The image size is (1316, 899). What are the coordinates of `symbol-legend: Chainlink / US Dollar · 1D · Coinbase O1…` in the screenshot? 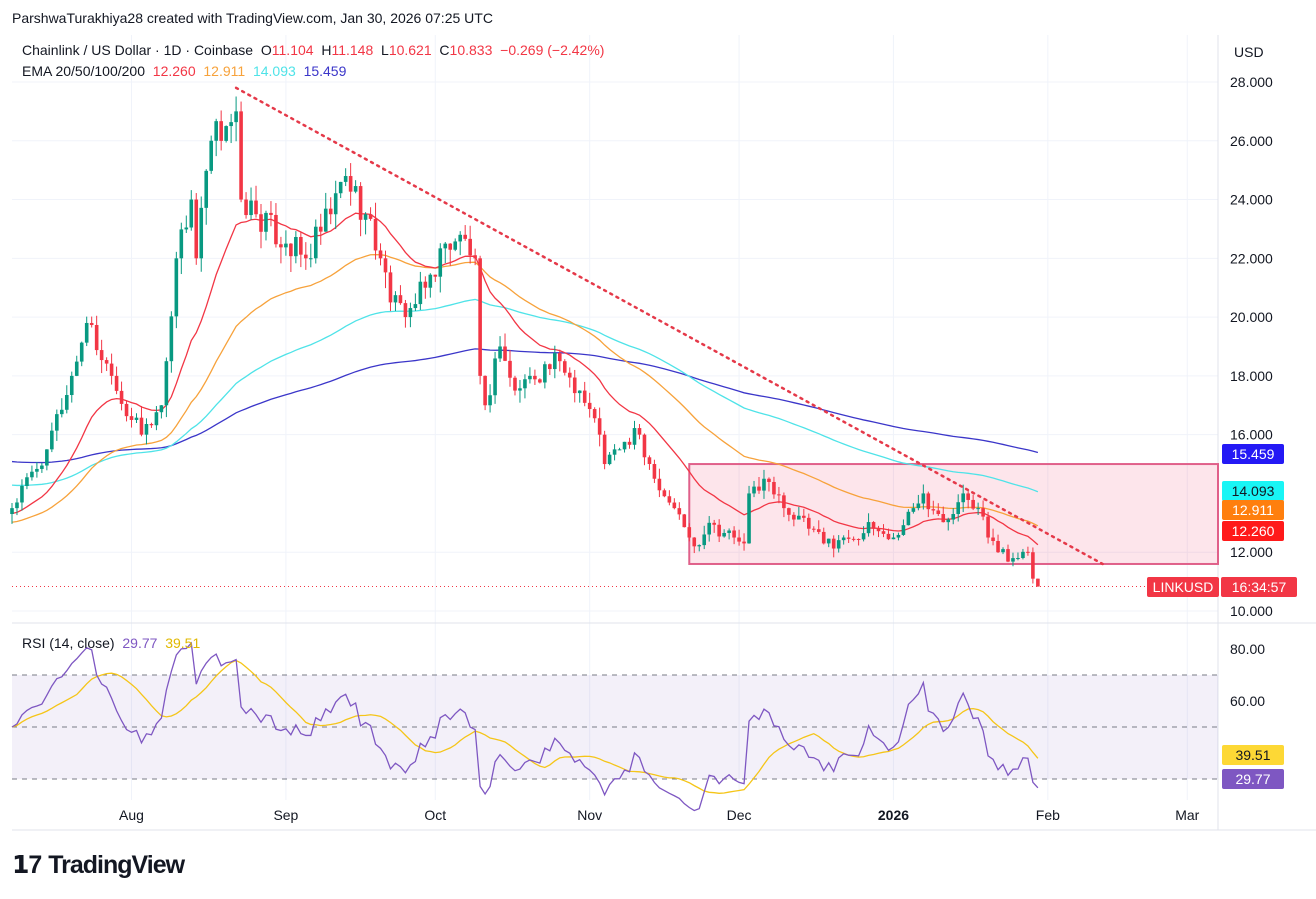 It's located at (313, 50).